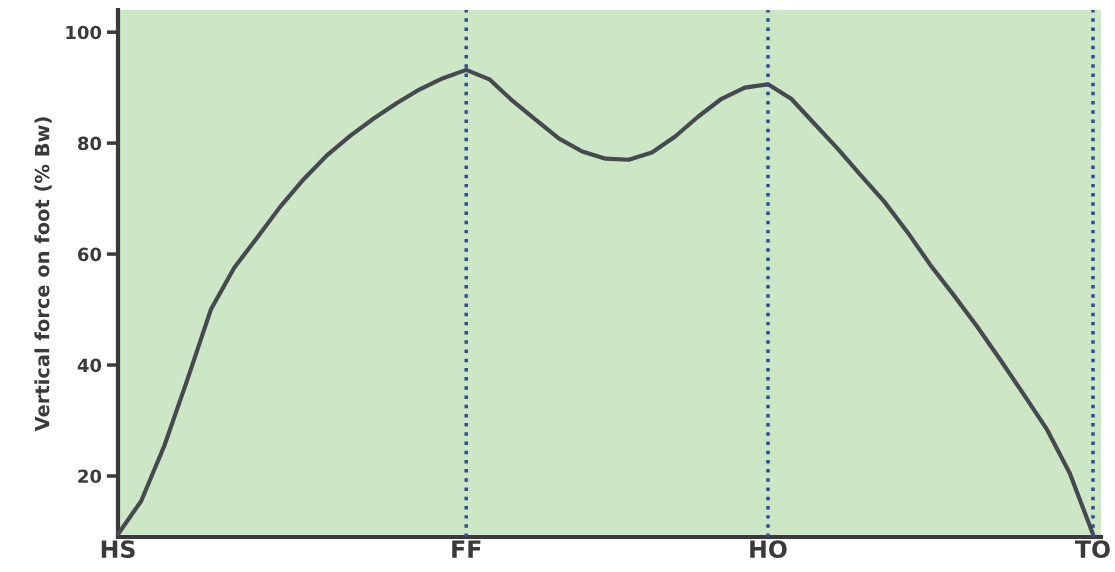 Image resolution: width=1115 pixels, height=572 pixels. Describe the element at coordinates (90, 254) in the screenshot. I see `y-tick-label: 60` at that location.